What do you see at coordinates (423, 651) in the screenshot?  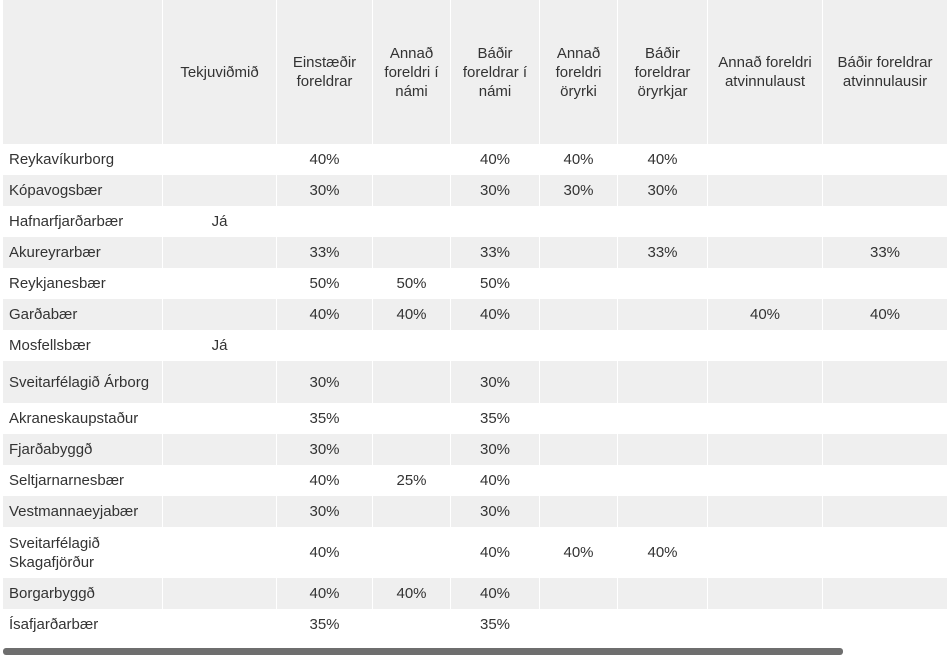 I see `horizontal-scrollbar` at bounding box center [423, 651].